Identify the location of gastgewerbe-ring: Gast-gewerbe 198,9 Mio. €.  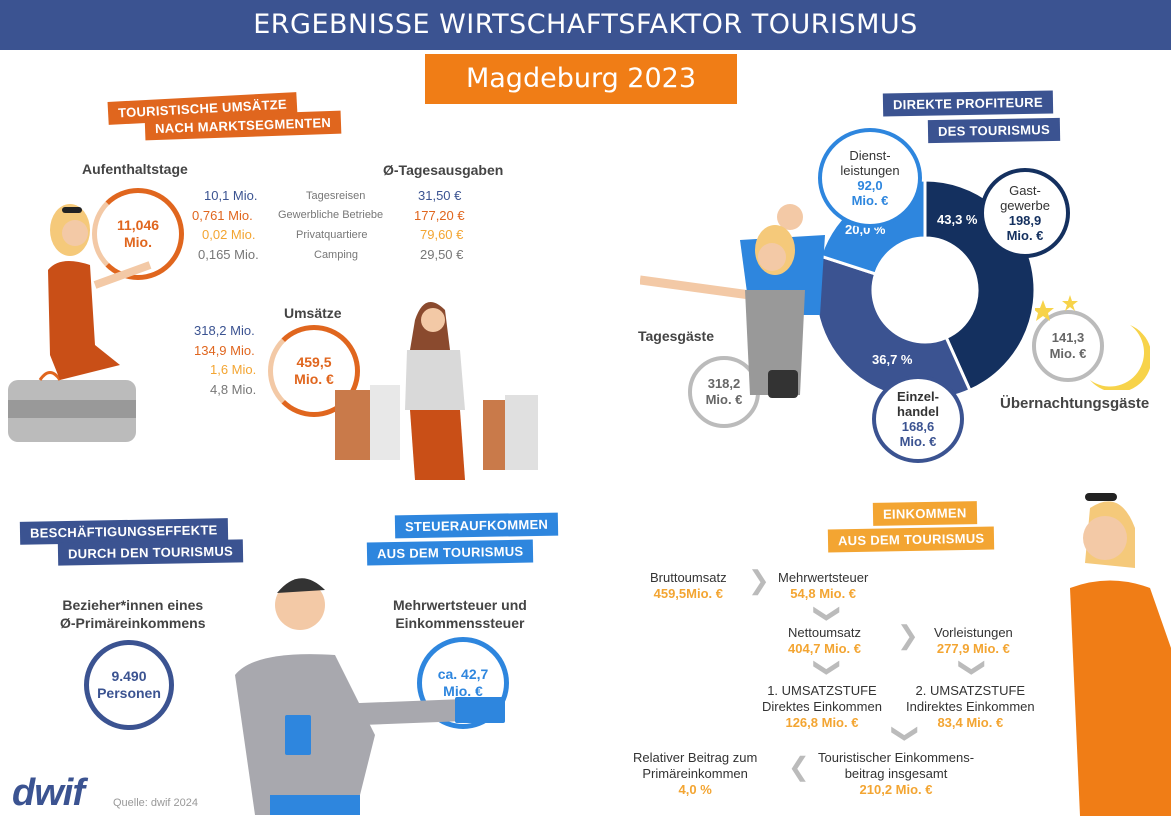
(1025, 213).